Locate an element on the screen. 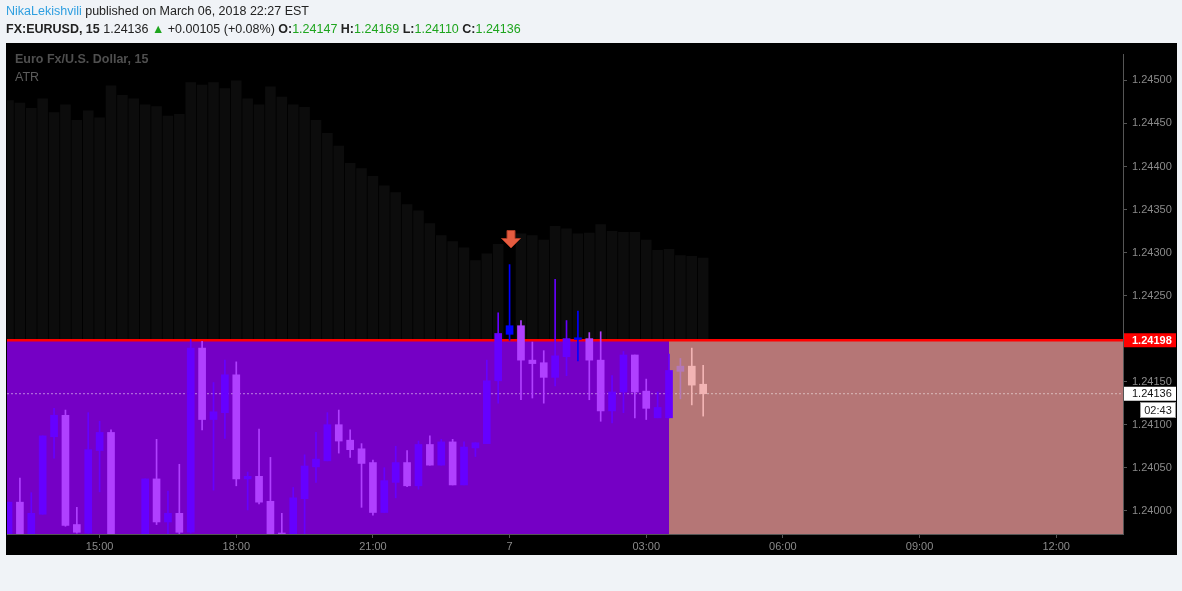 The height and width of the screenshot is (591, 1182). x-tick-label: 12:00 is located at coordinates (1056, 545).